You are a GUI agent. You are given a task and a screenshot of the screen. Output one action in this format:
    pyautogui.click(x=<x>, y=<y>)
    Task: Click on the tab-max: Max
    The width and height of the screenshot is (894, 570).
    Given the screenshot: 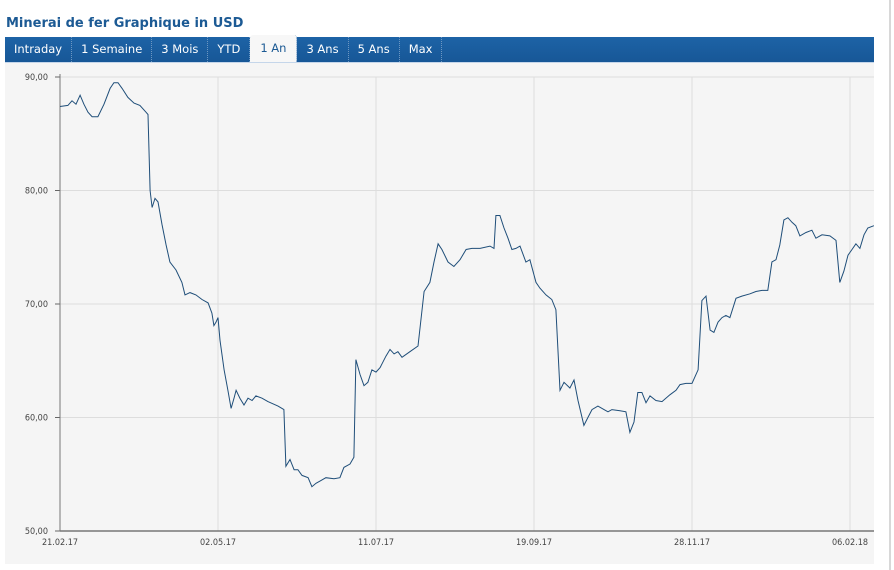 What is the action you would take?
    pyautogui.click(x=421, y=49)
    